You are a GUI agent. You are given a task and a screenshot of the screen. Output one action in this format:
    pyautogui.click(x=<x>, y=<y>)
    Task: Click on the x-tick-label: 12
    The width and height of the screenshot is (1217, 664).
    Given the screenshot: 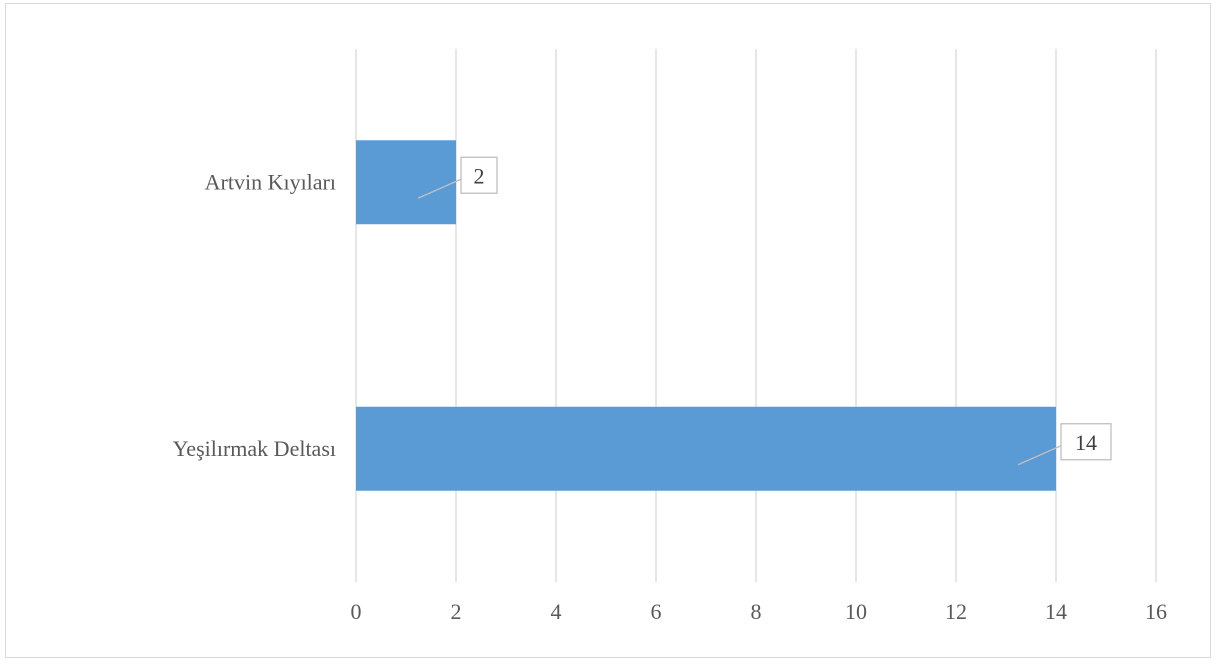 What is the action you would take?
    pyautogui.click(x=956, y=611)
    